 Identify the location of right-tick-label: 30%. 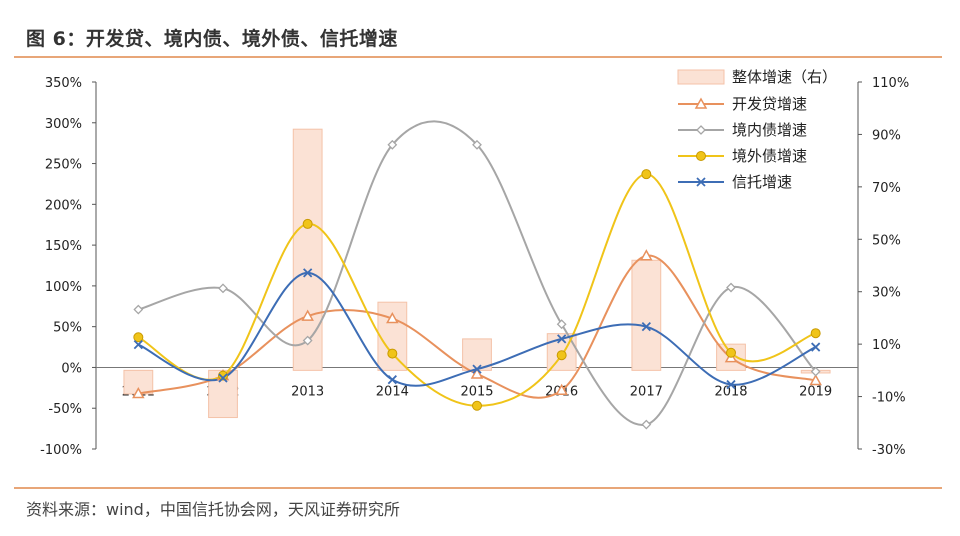
(886, 293).